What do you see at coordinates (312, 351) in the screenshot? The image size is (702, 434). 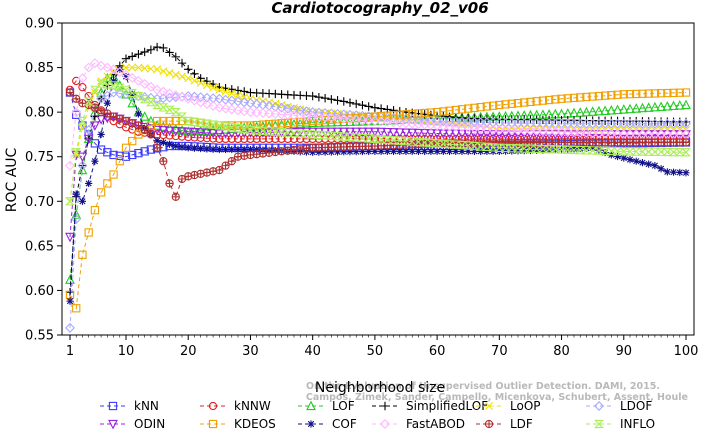 I see `x-tick-label: 40` at bounding box center [312, 351].